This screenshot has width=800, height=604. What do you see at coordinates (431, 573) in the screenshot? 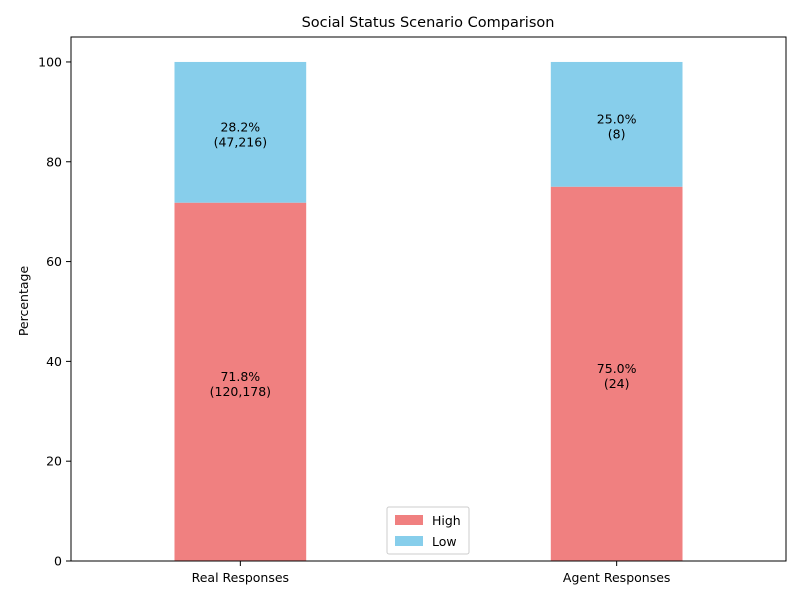
I see `x-axis-ticks: Real Responses Agent Responses` at bounding box center [431, 573].